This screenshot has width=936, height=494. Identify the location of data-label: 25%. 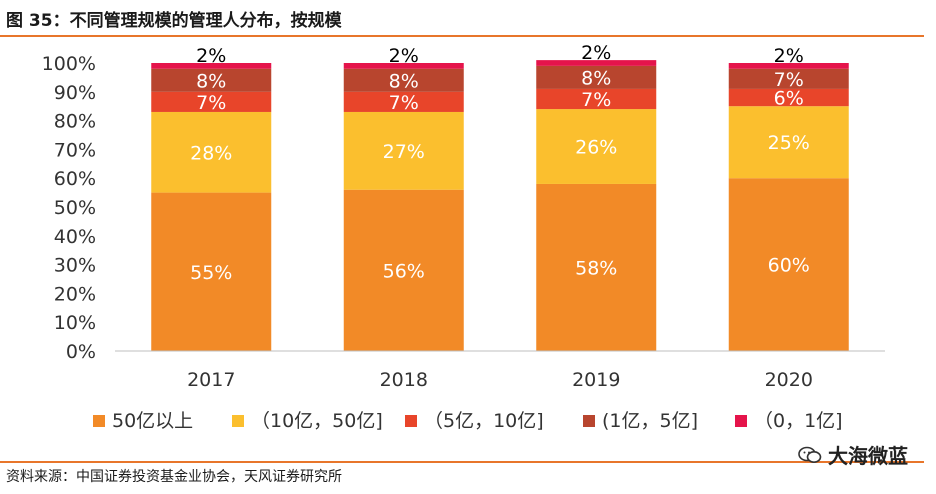
(789, 143).